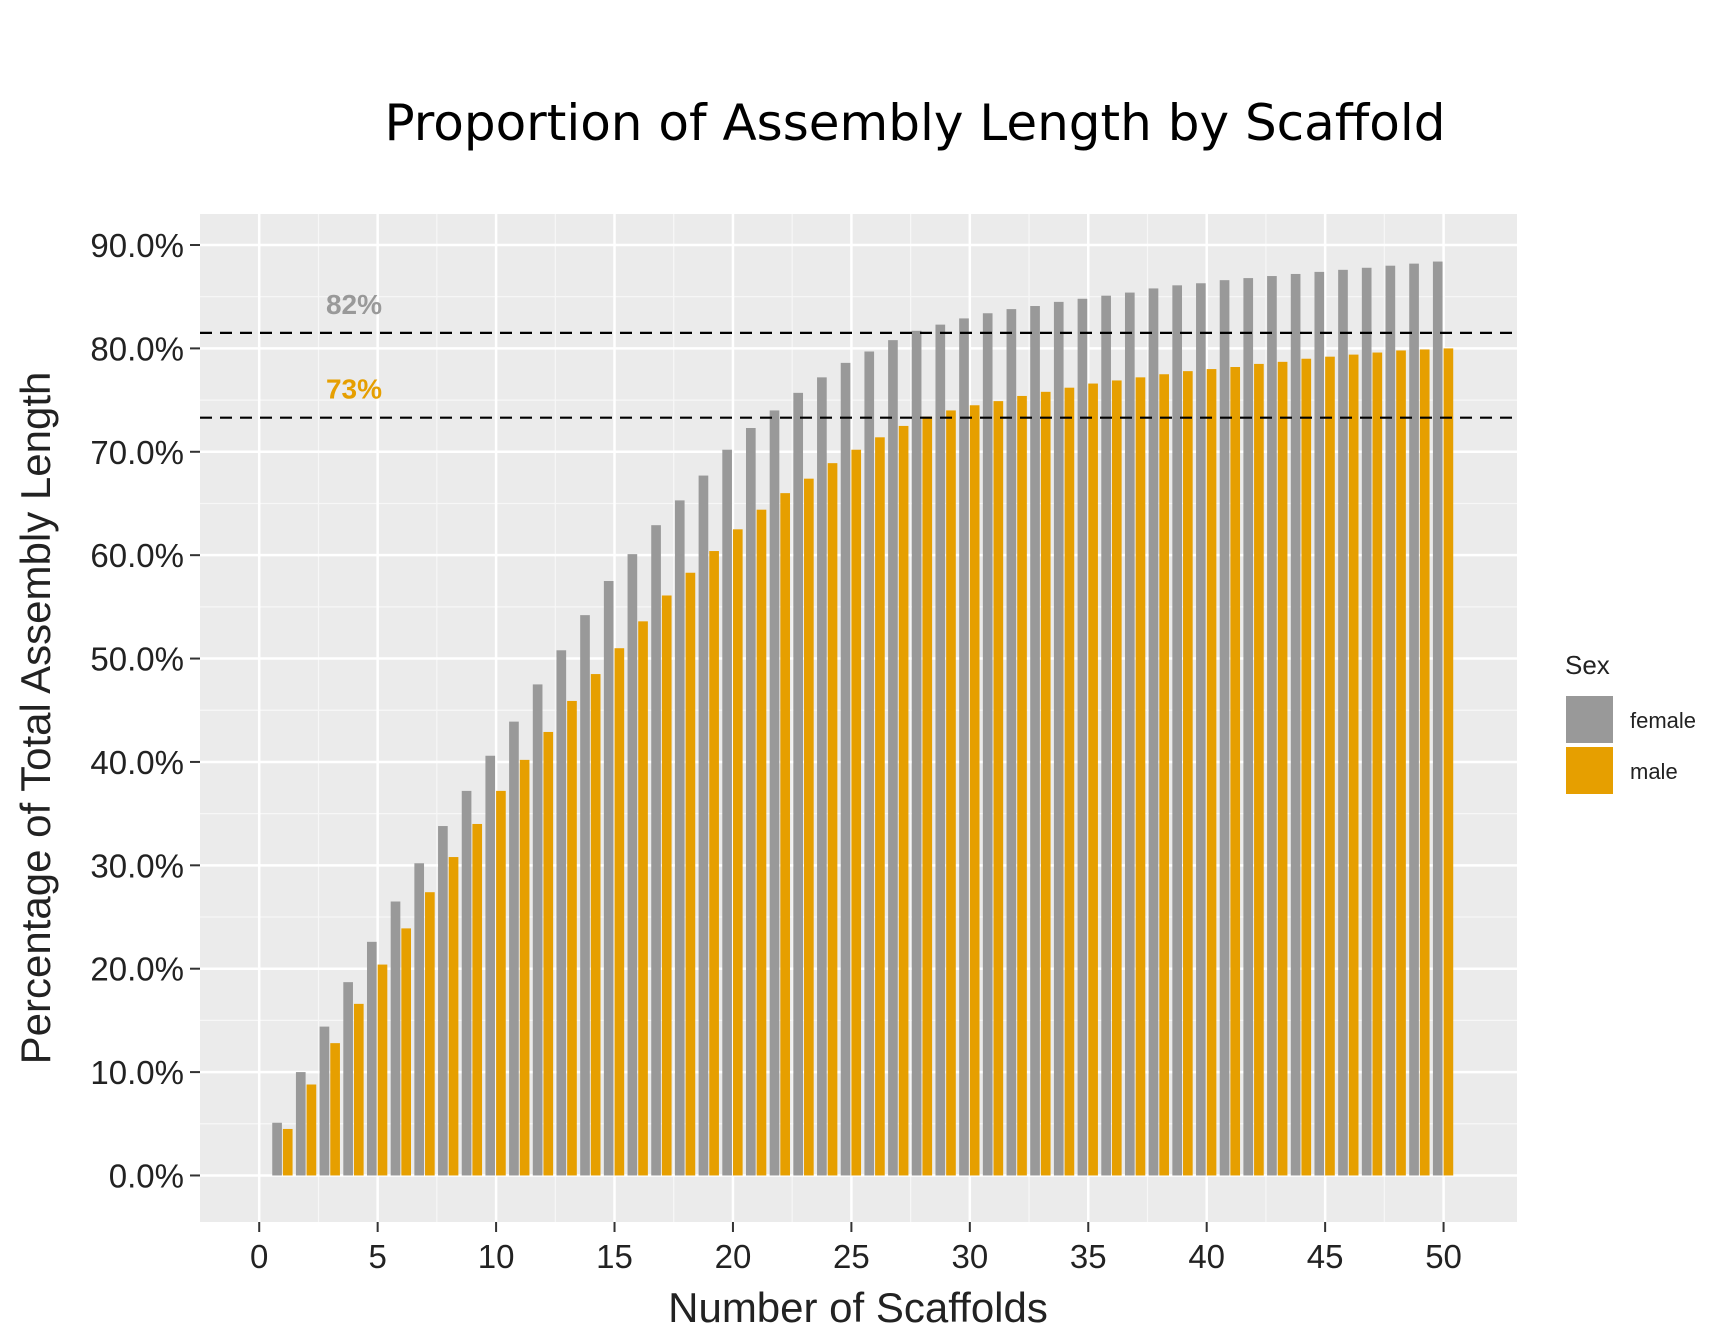 The height and width of the screenshot is (1342, 1733). Describe the element at coordinates (614, 1256) in the screenshot. I see `x-tick-label: 15` at that location.